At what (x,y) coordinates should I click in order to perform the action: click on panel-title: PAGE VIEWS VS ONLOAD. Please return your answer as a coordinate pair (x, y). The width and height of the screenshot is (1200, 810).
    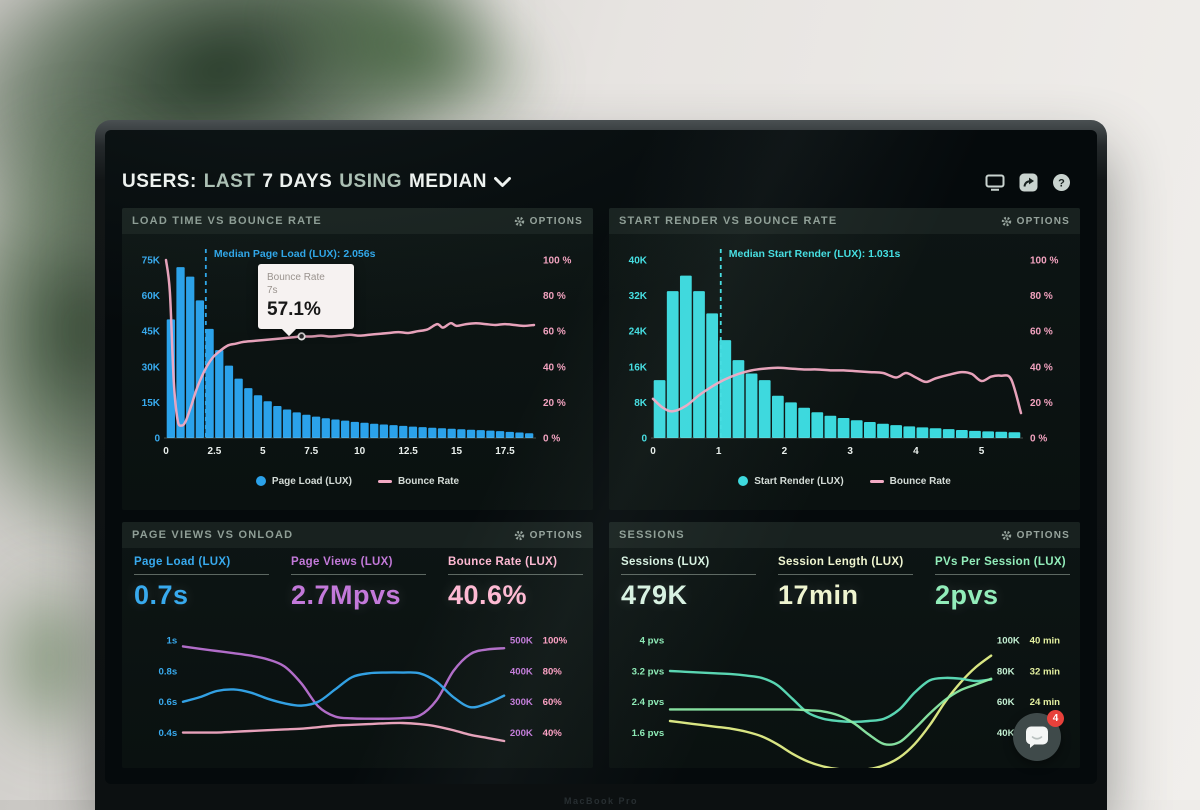
    Looking at the image, I should click on (213, 535).